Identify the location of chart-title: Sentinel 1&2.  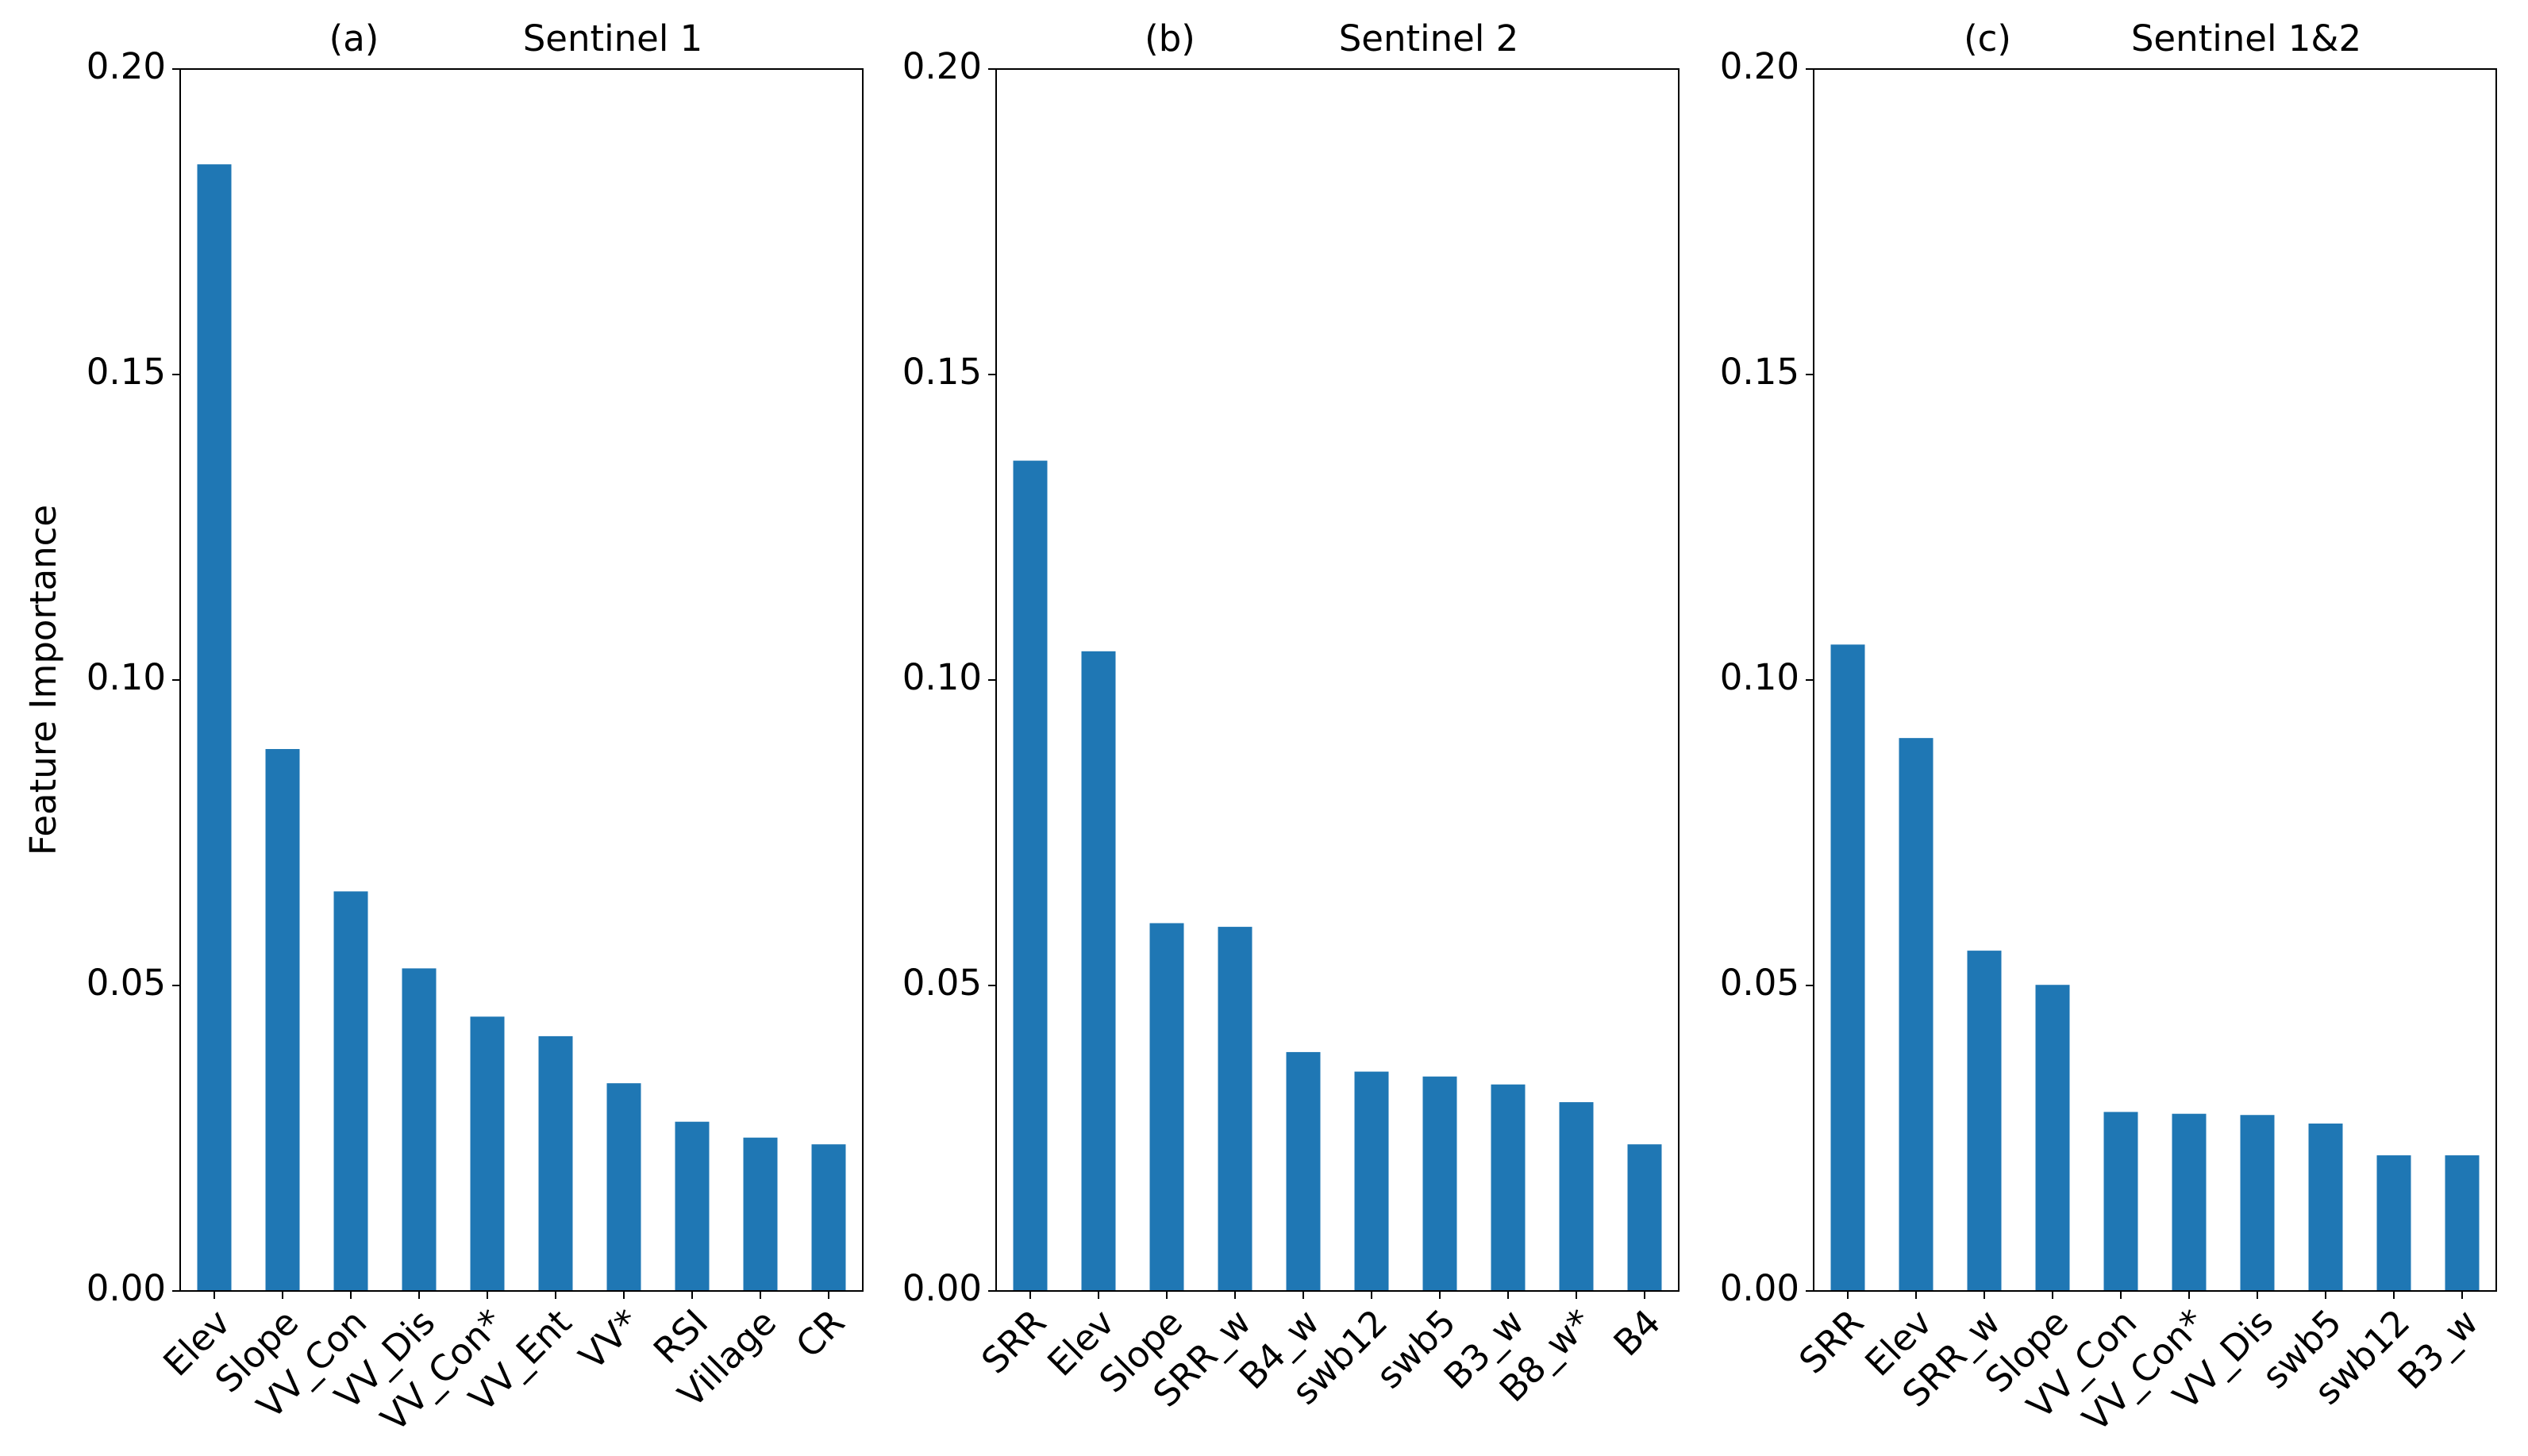
(2246, 38).